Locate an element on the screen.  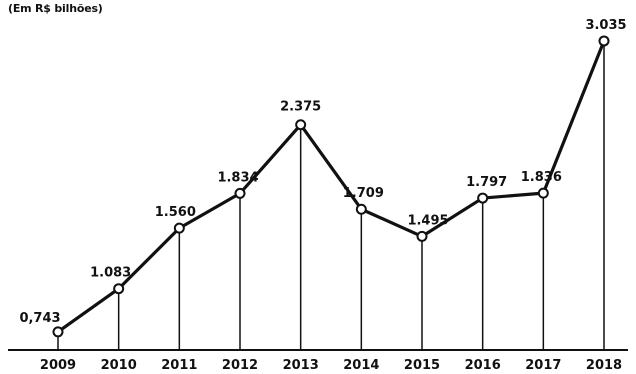
data-label-2018: 3.035 is located at coordinates (605, 25).